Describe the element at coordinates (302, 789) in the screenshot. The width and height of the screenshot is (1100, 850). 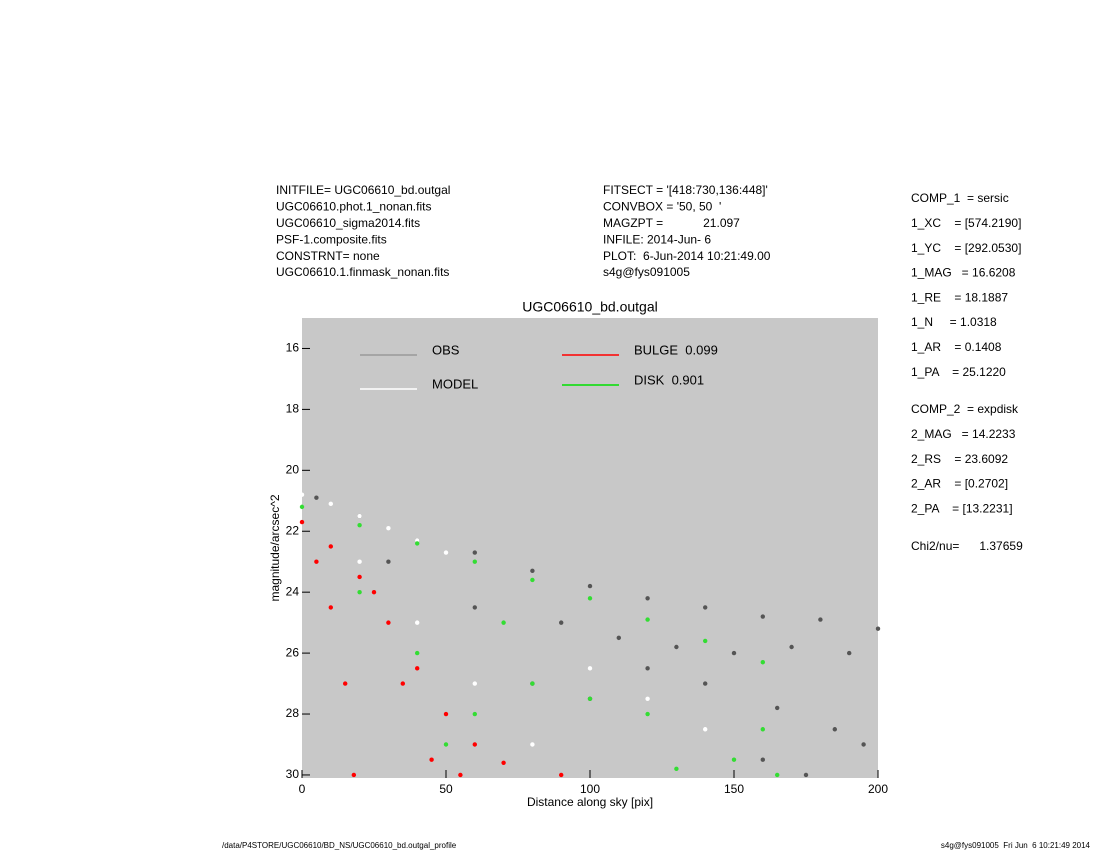
I see `x-tick-label: 0` at that location.